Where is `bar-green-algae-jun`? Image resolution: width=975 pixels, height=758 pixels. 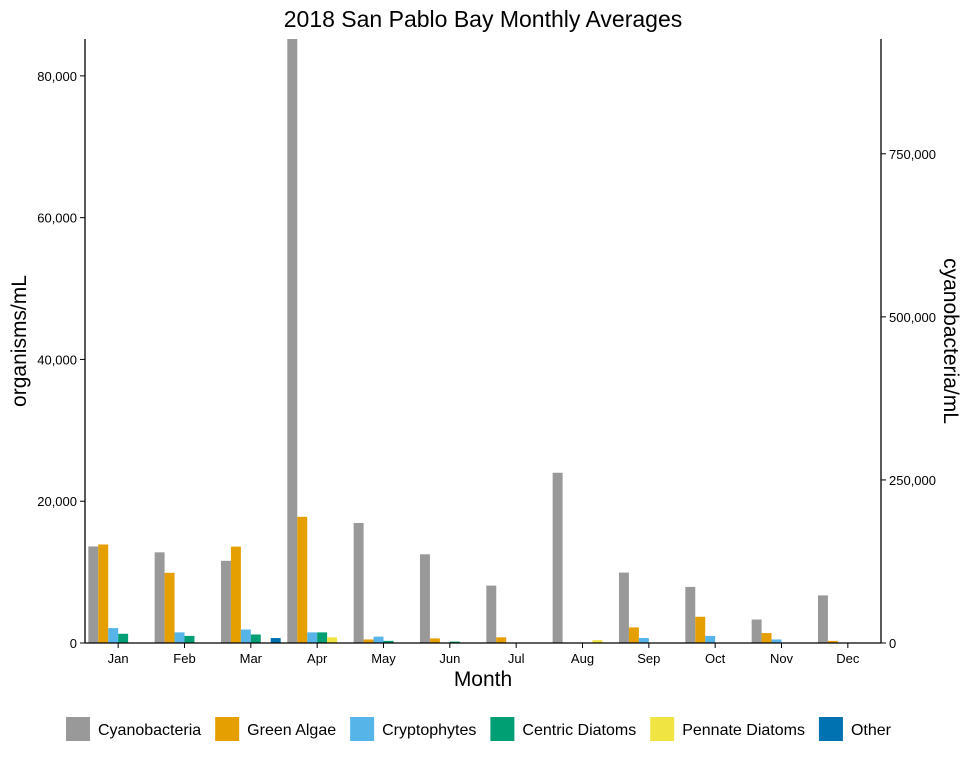 bar-green-algae-jun is located at coordinates (434, 640).